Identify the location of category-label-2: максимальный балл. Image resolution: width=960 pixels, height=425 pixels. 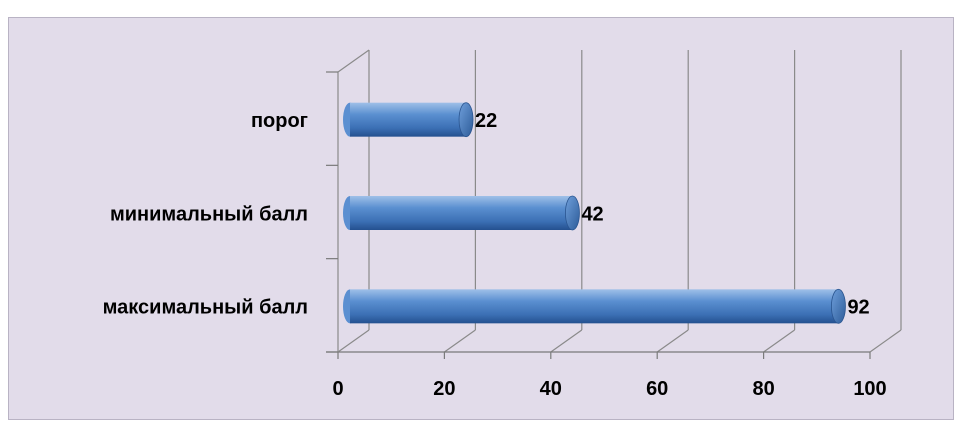
(205, 308).